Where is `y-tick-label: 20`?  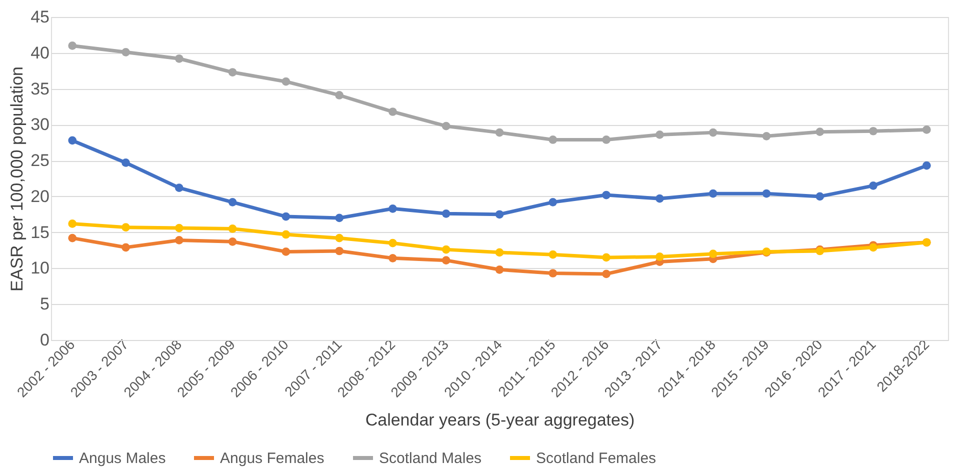 y-tick-label: 20 is located at coordinates (40, 196).